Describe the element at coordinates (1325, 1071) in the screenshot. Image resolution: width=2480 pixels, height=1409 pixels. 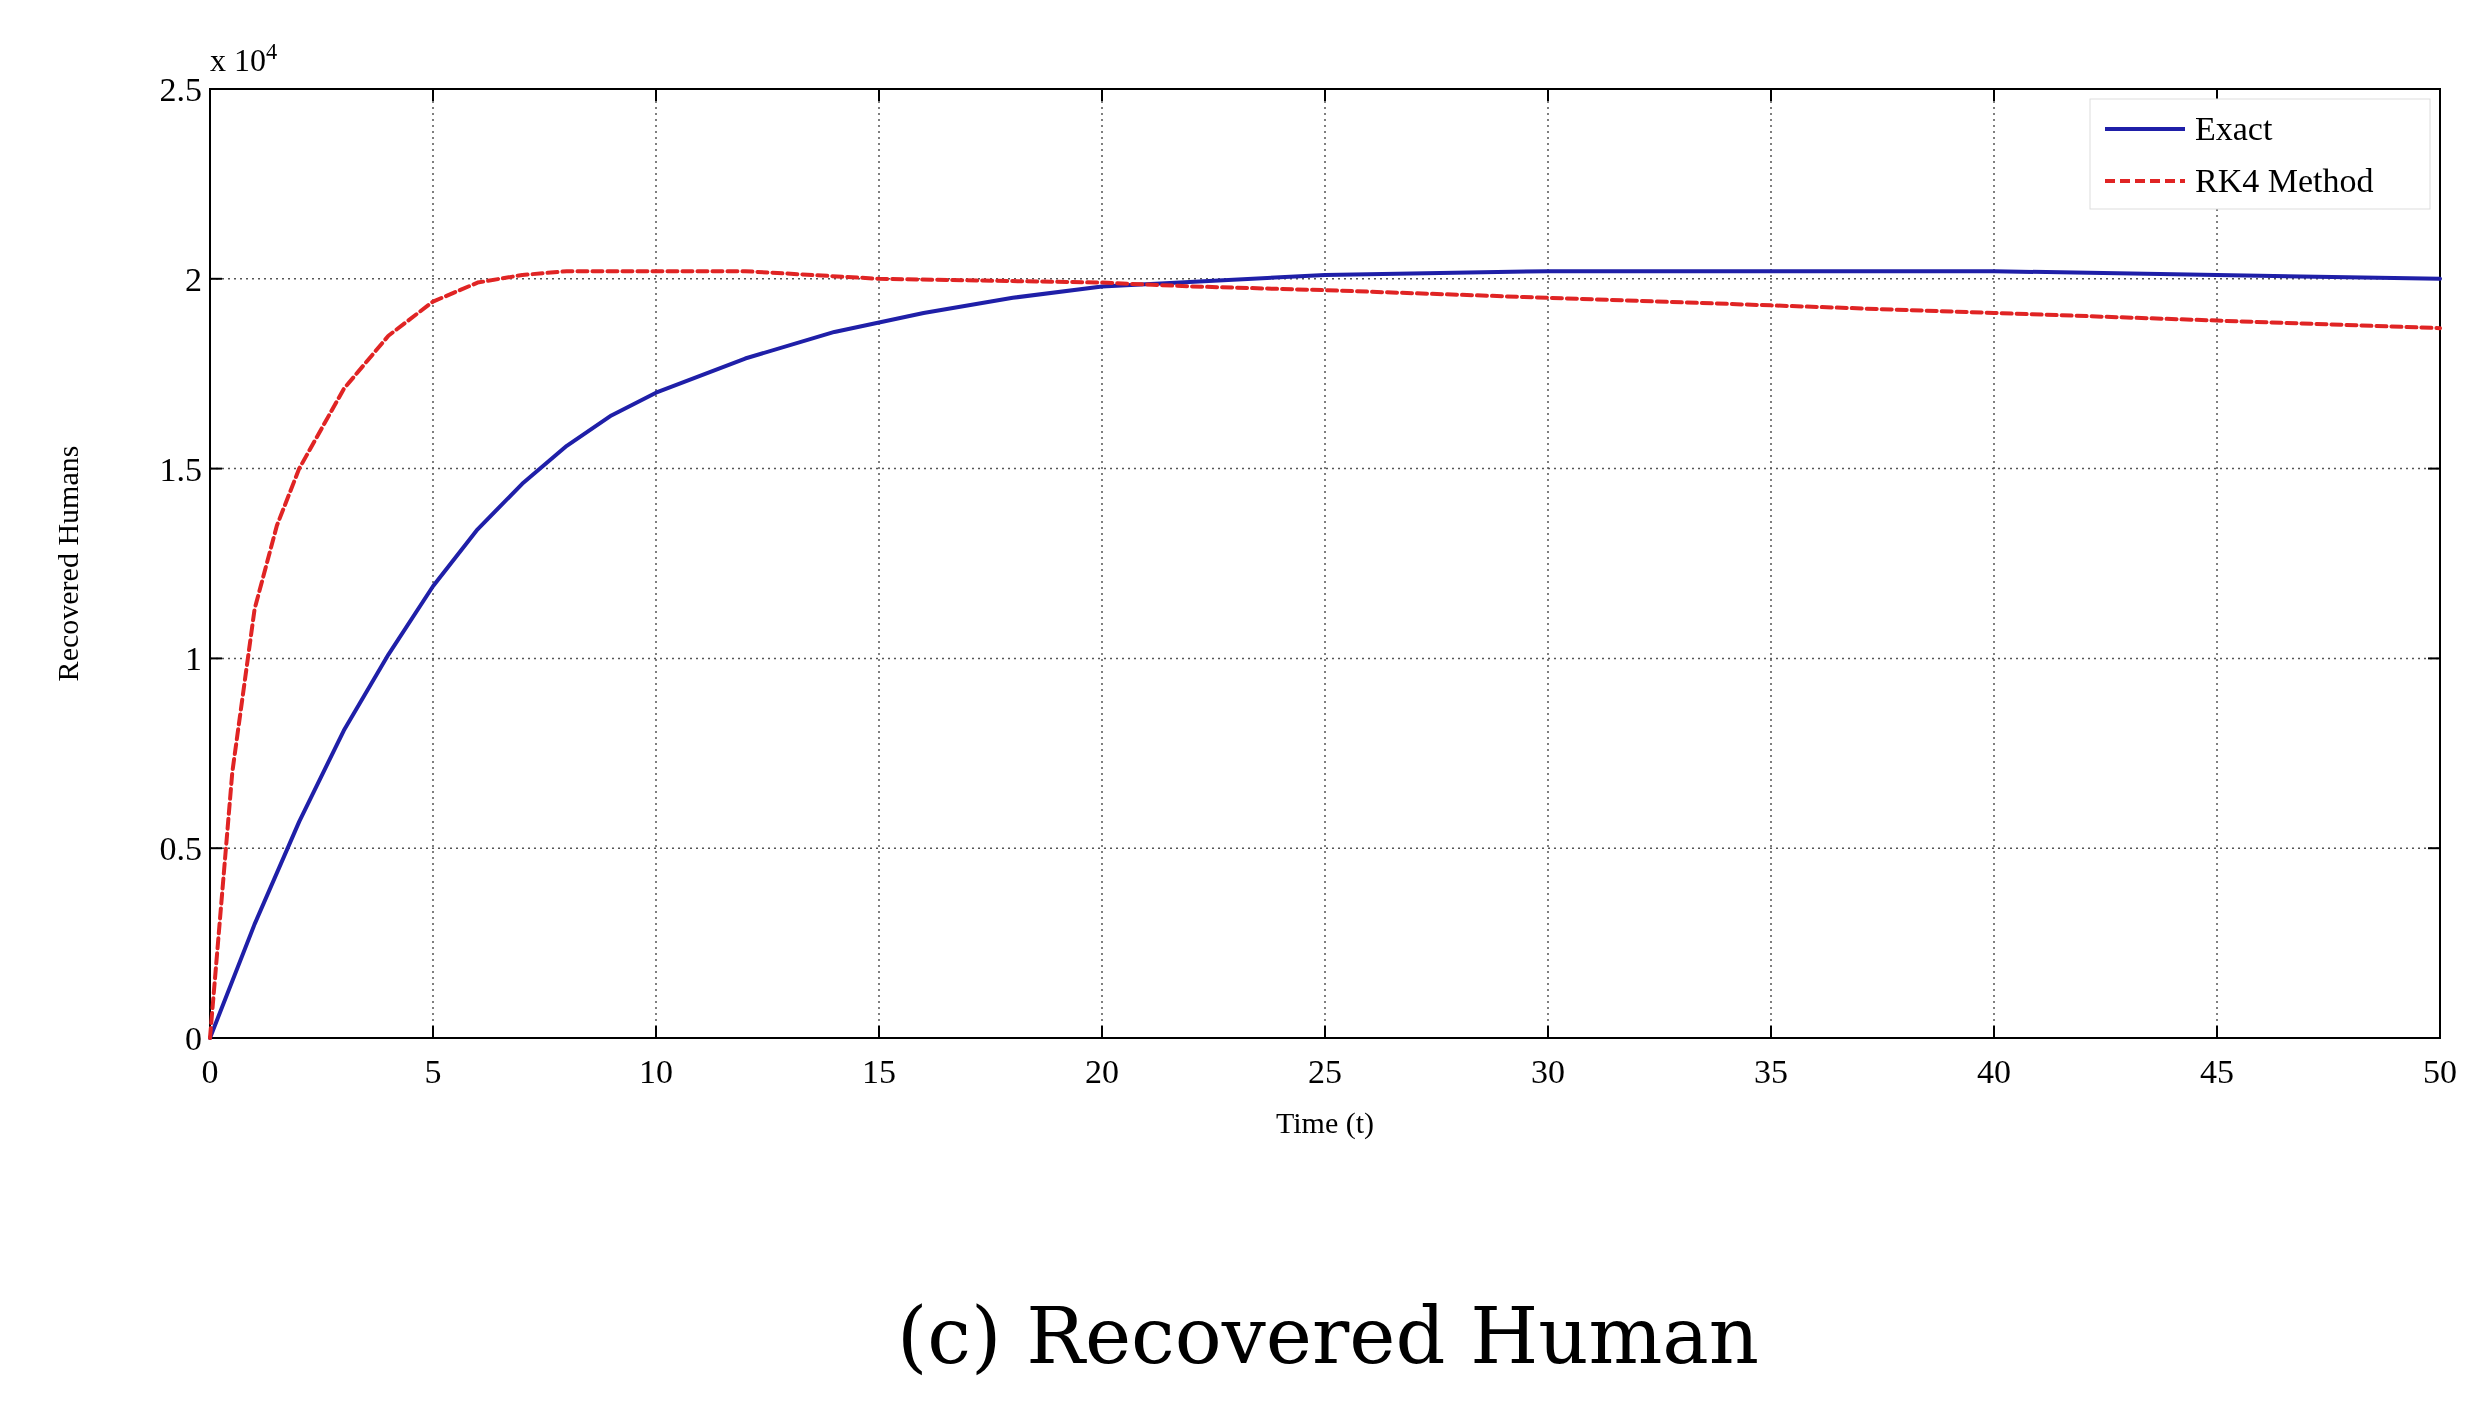
I see `x-tick-label: 25` at that location.